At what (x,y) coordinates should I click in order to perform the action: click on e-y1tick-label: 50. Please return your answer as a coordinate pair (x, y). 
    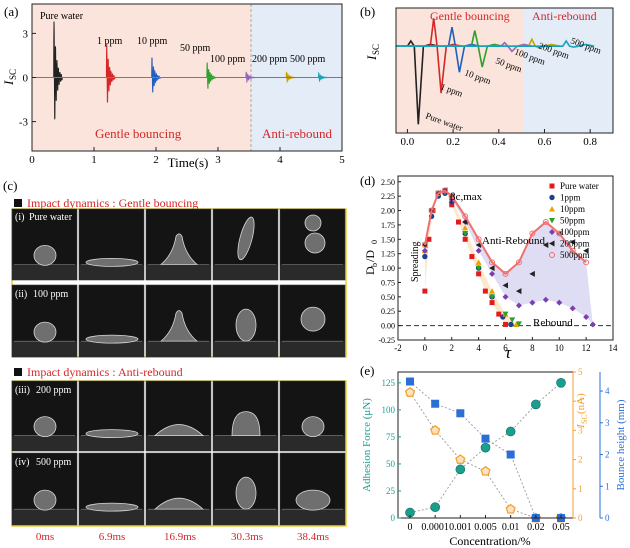
    Looking at the image, I should click on (391, 464).